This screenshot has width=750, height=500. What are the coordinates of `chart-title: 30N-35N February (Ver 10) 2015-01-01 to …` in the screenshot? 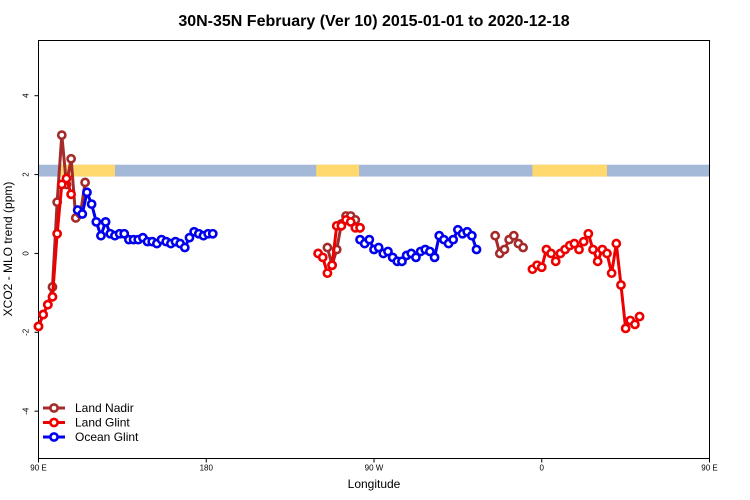 It's located at (373, 21).